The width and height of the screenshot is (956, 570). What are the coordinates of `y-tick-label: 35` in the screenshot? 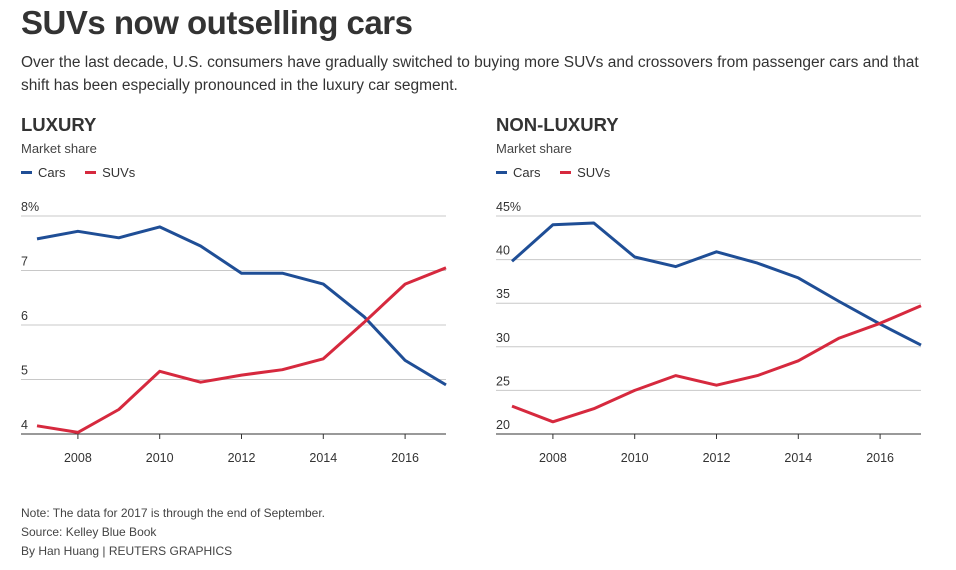 It's located at (503, 294).